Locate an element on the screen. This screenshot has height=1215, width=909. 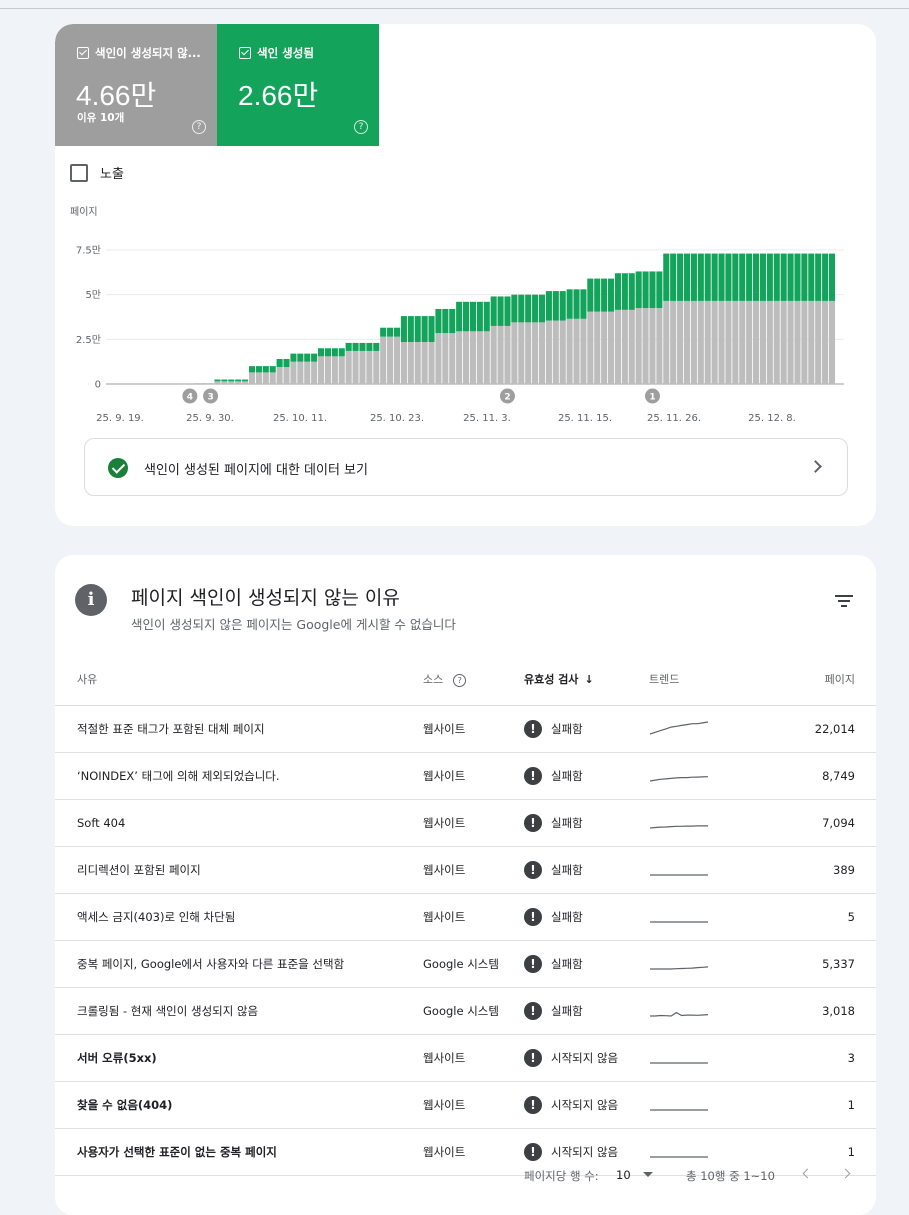
row-pages: 389 is located at coordinates (818, 870).